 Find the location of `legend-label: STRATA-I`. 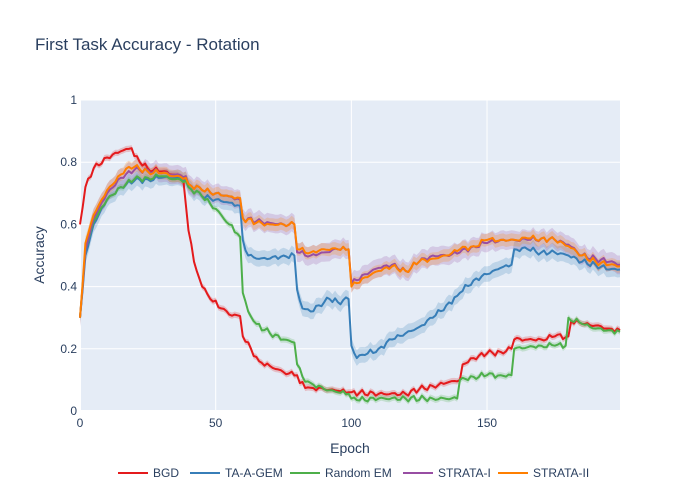

legend-label: STRATA-I is located at coordinates (464, 473).